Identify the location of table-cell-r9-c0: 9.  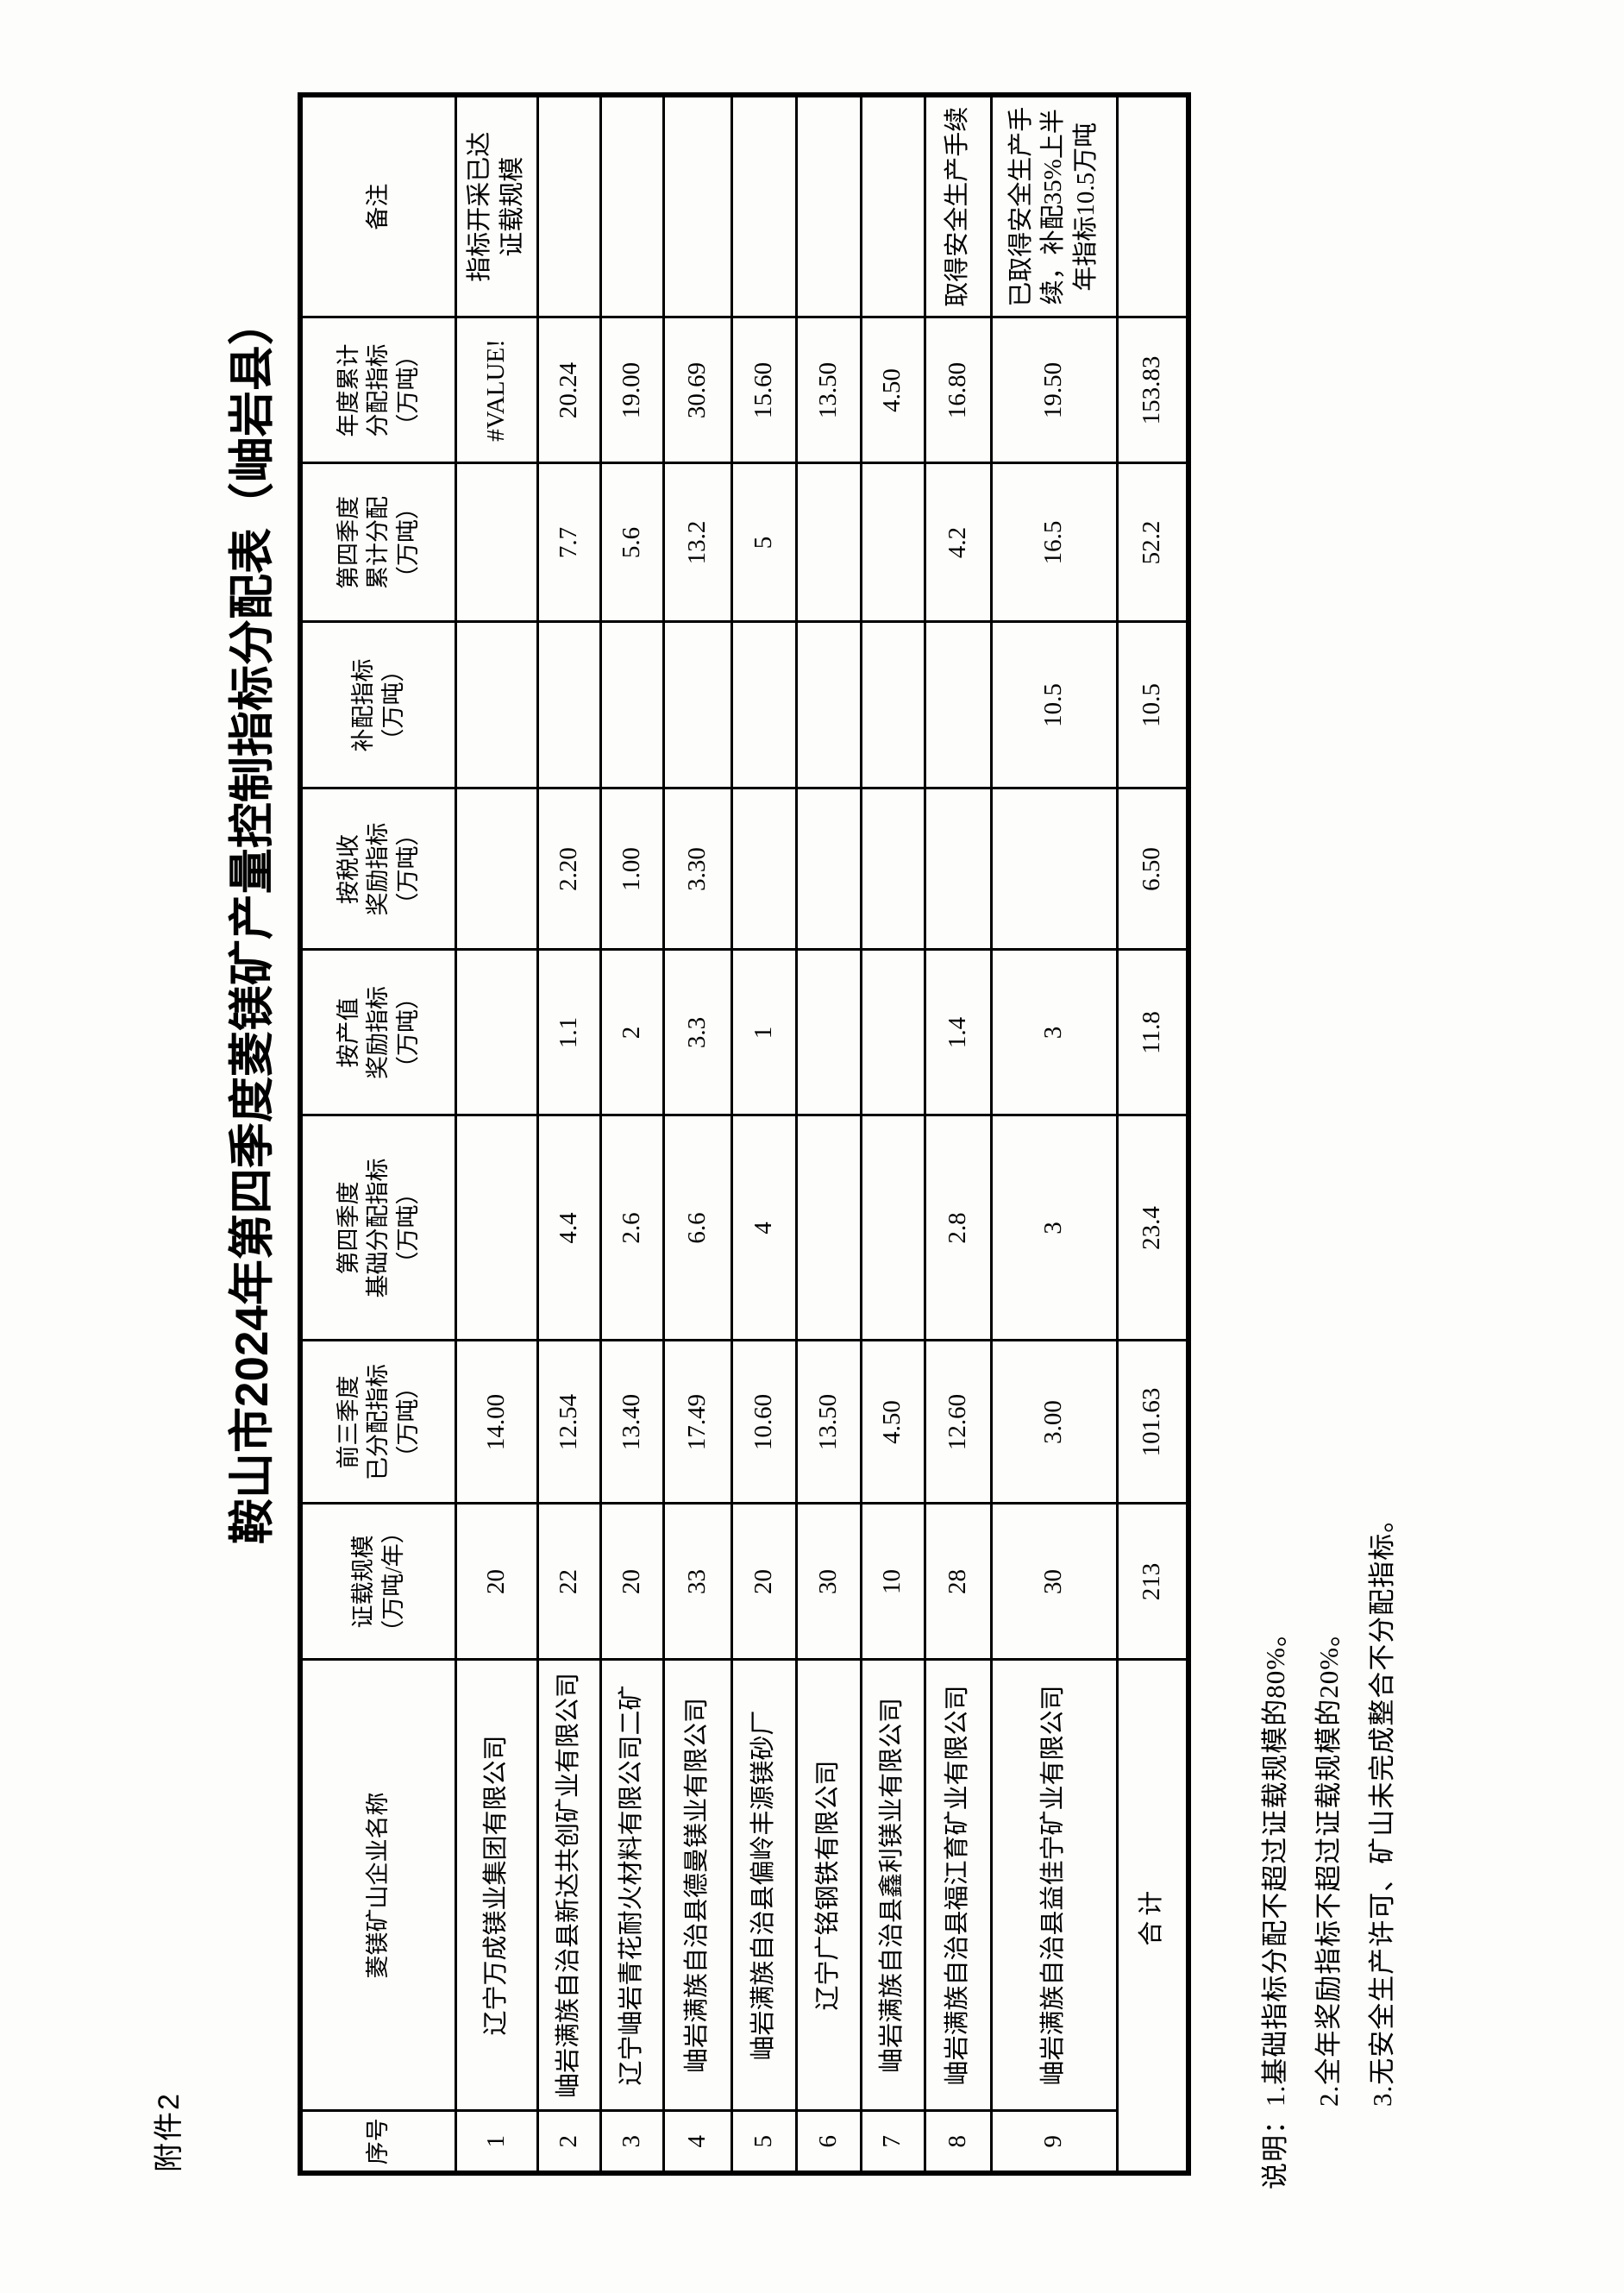
(1054, 2142).